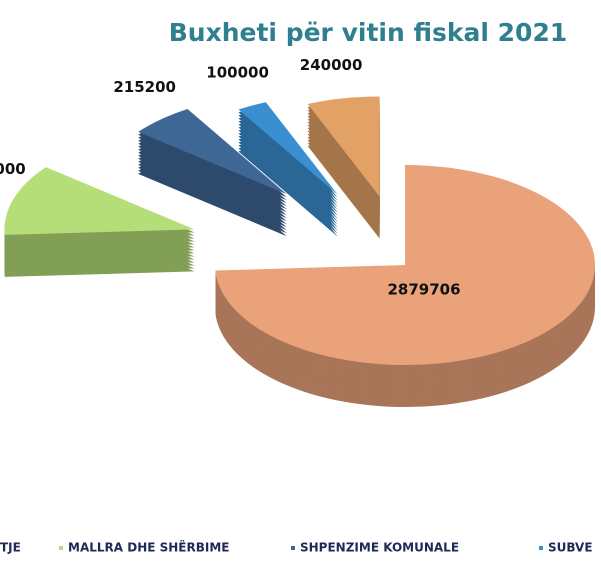 The image size is (601, 562). Describe the element at coordinates (148, 547) in the screenshot. I see `legend-label: MALLRA DHE SHËRBIME` at that location.